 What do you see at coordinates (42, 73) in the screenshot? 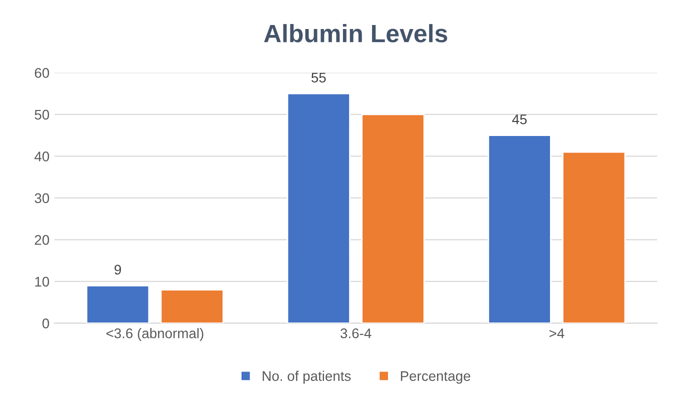
I see `y-tick-label: 60` at bounding box center [42, 73].